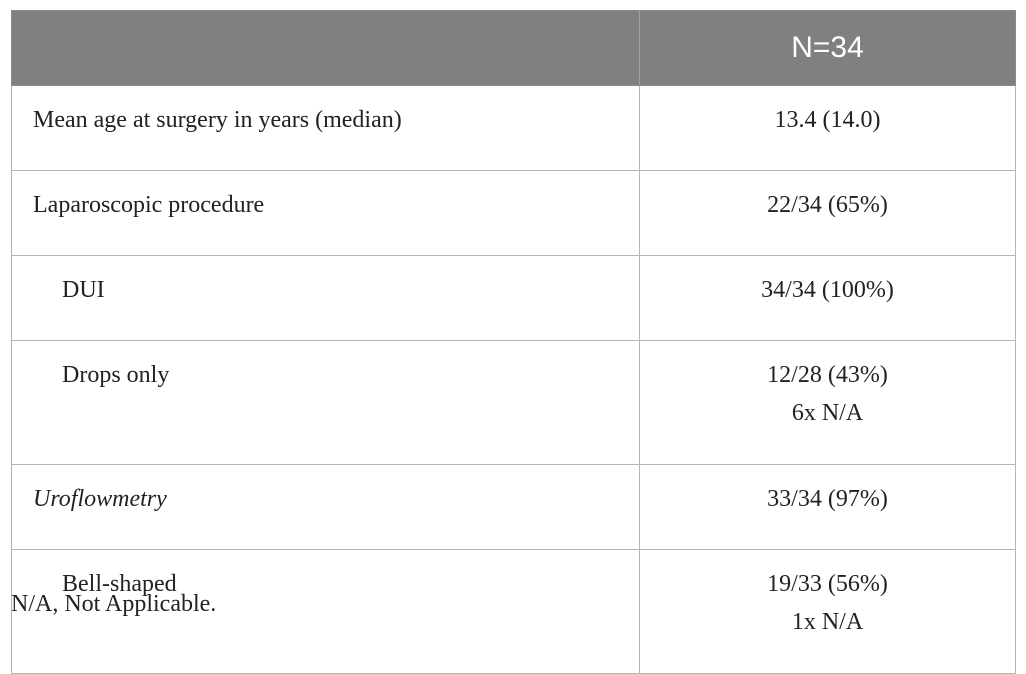  I want to click on row-value-dui: 34/34 (100%), so click(827, 298).